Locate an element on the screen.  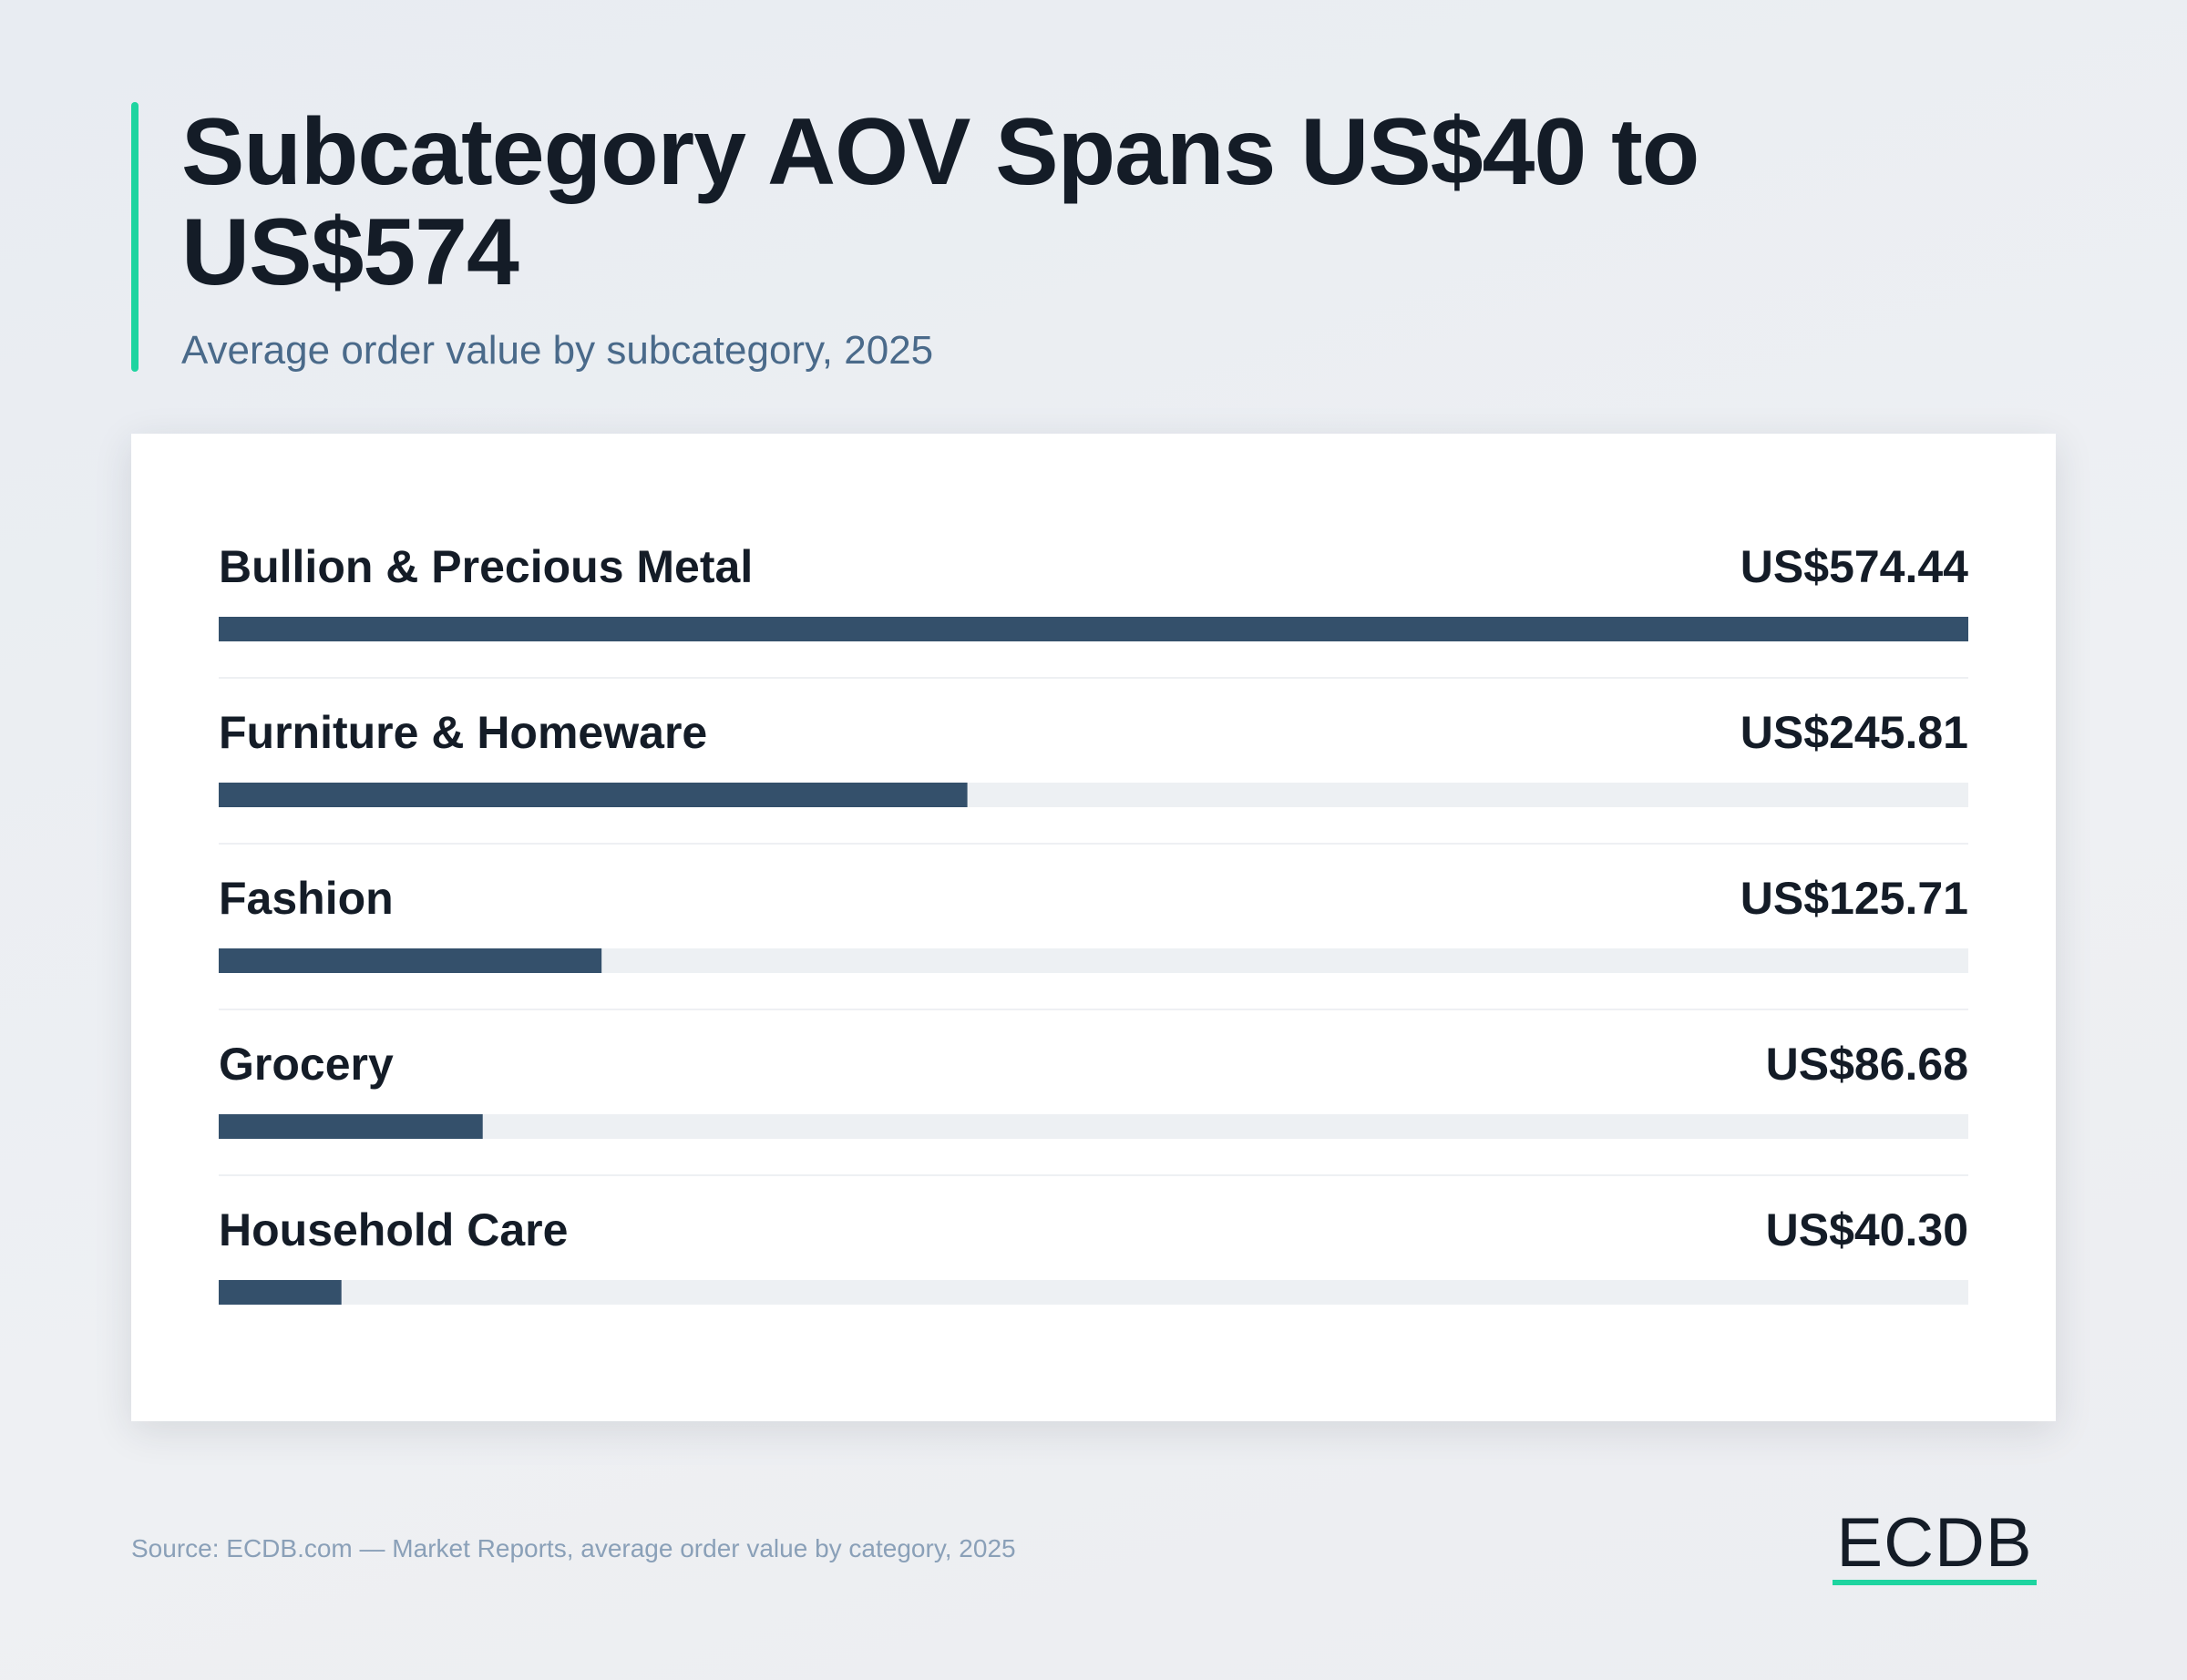
chart-title: Subcategory AOV Spans US$40 to US$574 is located at coordinates (940, 202).